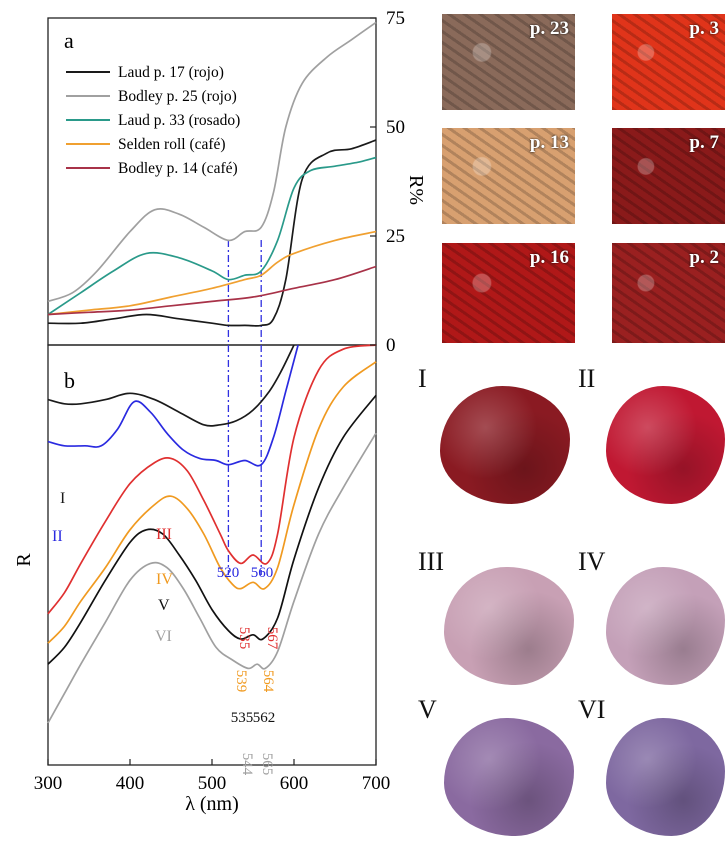  Describe the element at coordinates (431, 561) in the screenshot. I see `pigment-label-iii: III` at that location.